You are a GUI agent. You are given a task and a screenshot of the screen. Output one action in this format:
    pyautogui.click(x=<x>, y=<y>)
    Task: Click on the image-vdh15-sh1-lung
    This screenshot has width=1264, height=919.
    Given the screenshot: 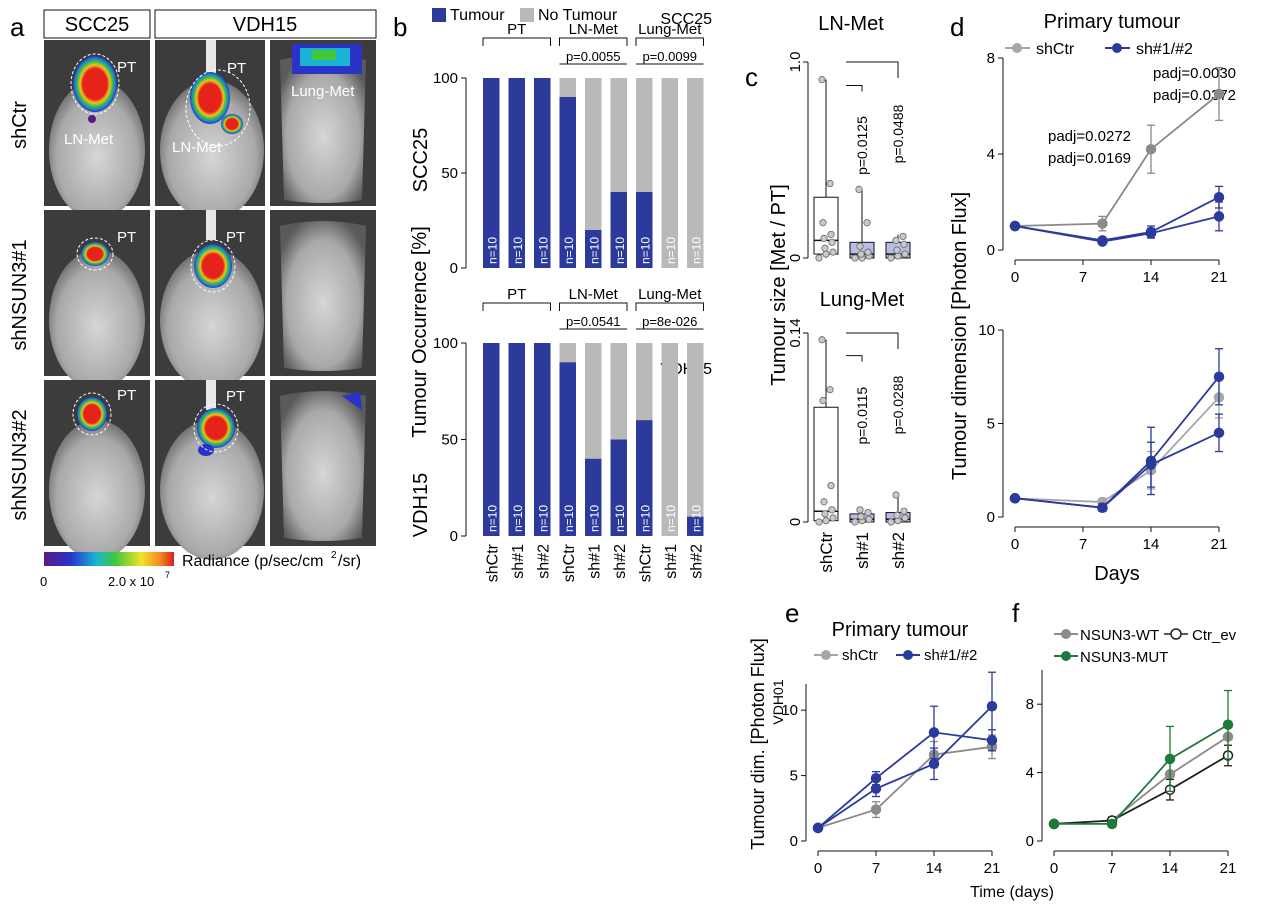 What is the action you would take?
    pyautogui.click(x=323, y=293)
    